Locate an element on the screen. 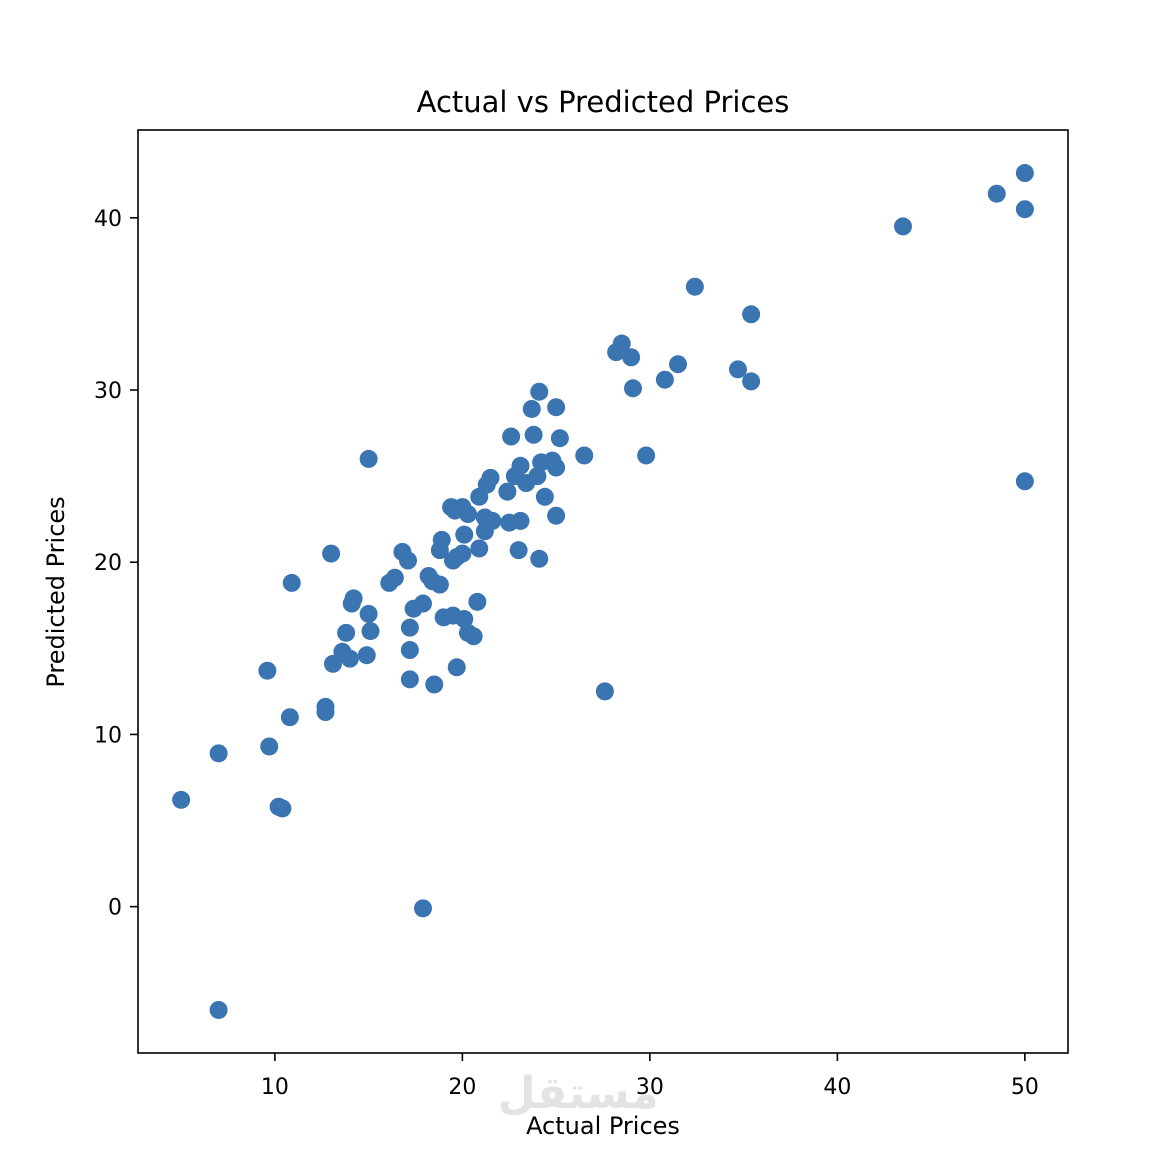  x-tick-label: 50 is located at coordinates (1025, 1087).